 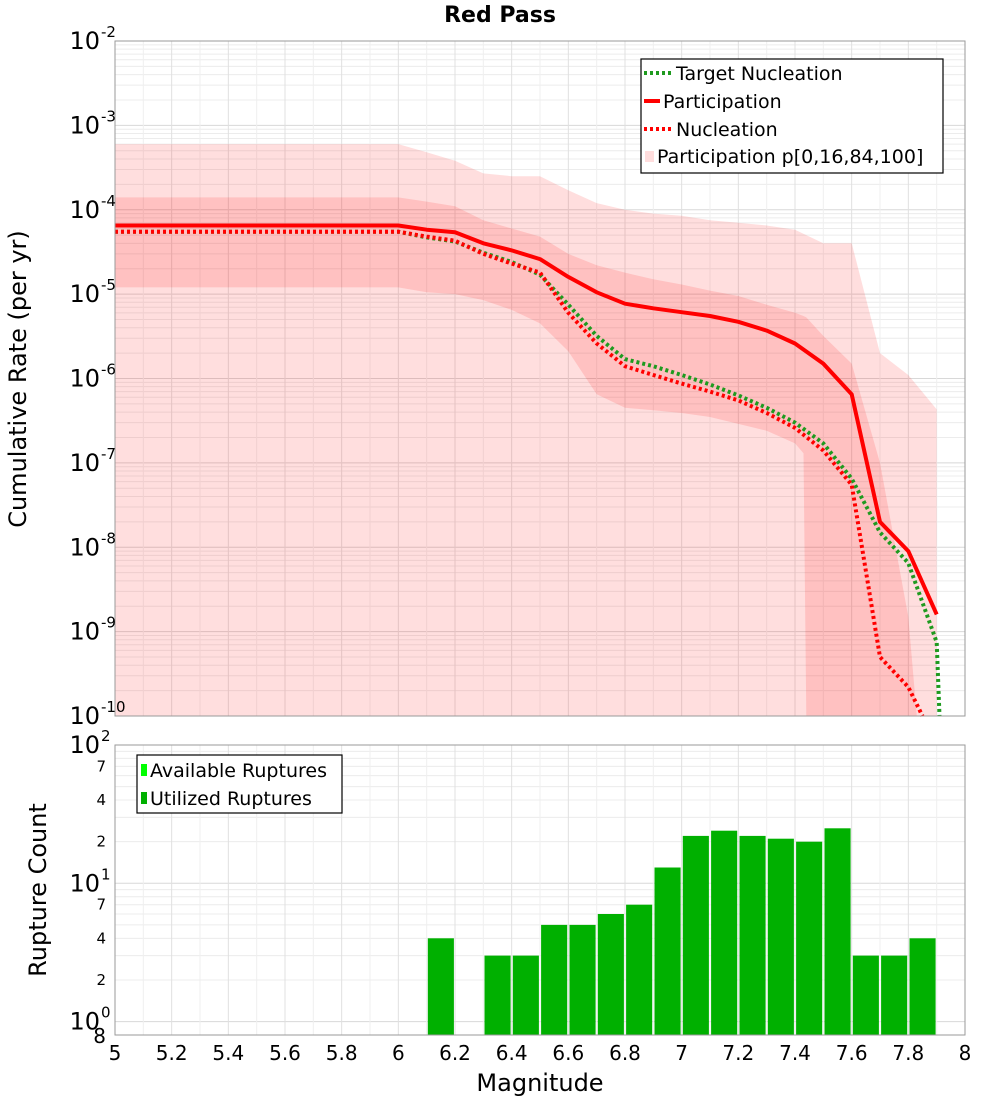 I want to click on rate-y-tick: 10 -4, so click(x=92, y=208).